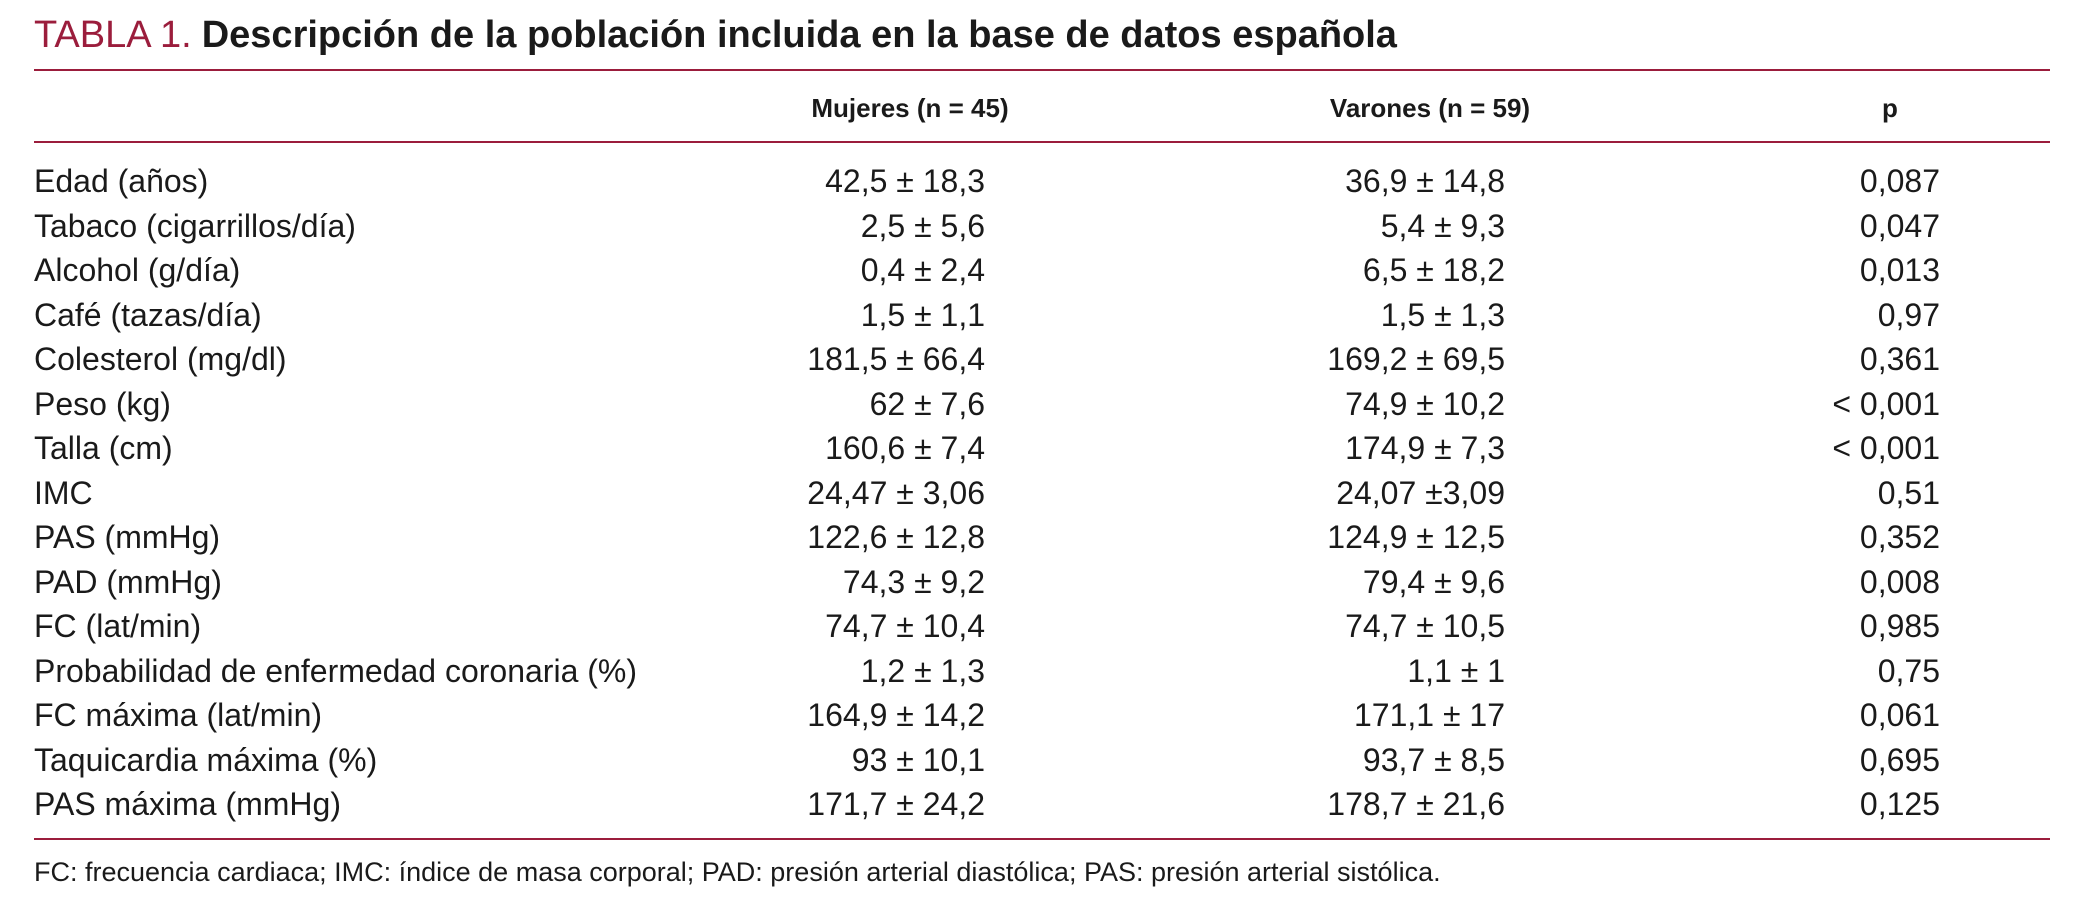 The height and width of the screenshot is (904, 2079). What do you see at coordinates (905, 626) in the screenshot?
I see `cell-mujeres: 74,7 ± 10,4` at bounding box center [905, 626].